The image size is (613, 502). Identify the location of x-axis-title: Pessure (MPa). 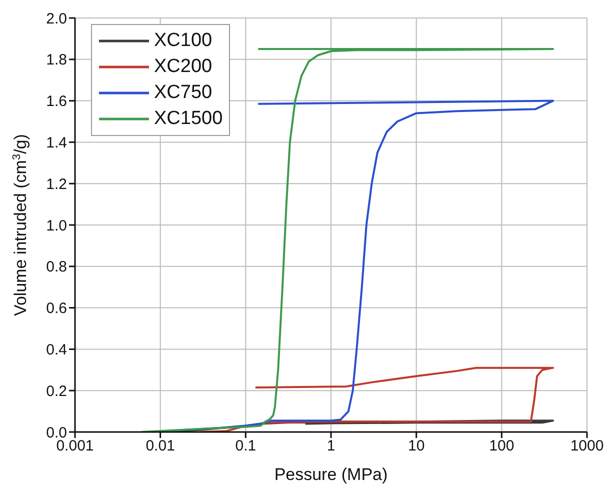
(331, 474).